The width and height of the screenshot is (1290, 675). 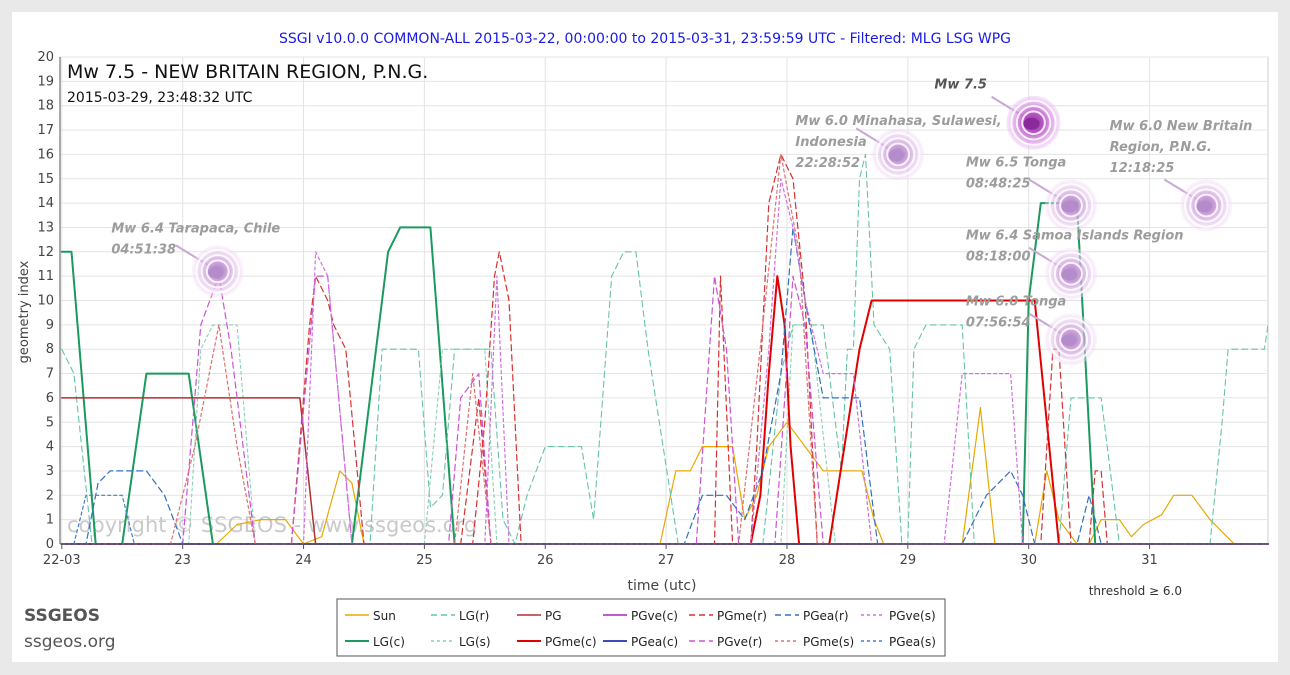 What do you see at coordinates (45, 106) in the screenshot?
I see `y-tick-label: 18` at bounding box center [45, 106].